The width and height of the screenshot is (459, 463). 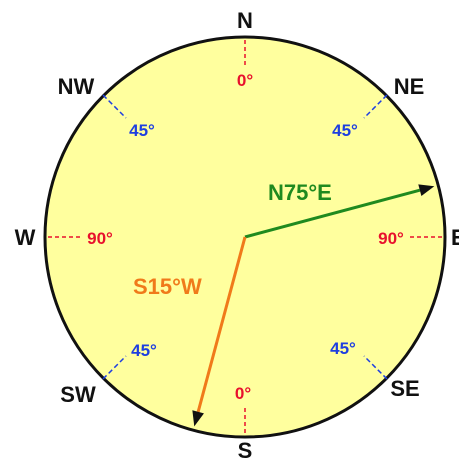 I want to click on direction-sw: SW, so click(x=78, y=394).